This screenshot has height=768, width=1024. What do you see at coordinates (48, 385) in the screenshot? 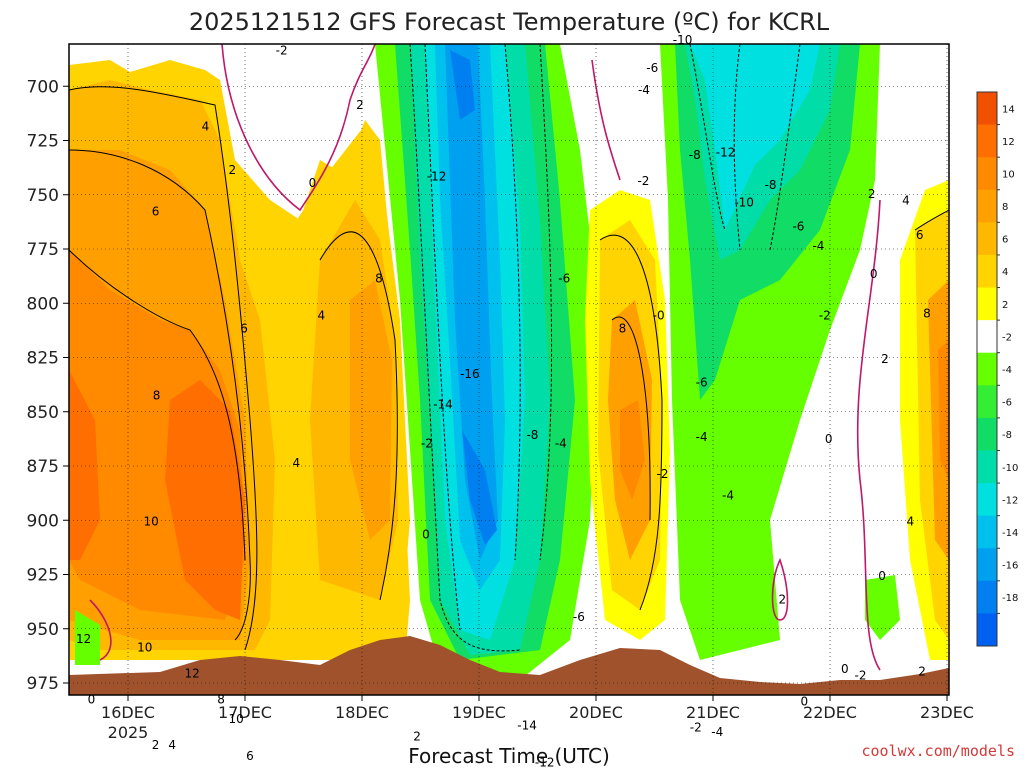
I see `y-axis: 700 725 750 775 800 825 850 875 900 925 950 975` at bounding box center [48, 385].